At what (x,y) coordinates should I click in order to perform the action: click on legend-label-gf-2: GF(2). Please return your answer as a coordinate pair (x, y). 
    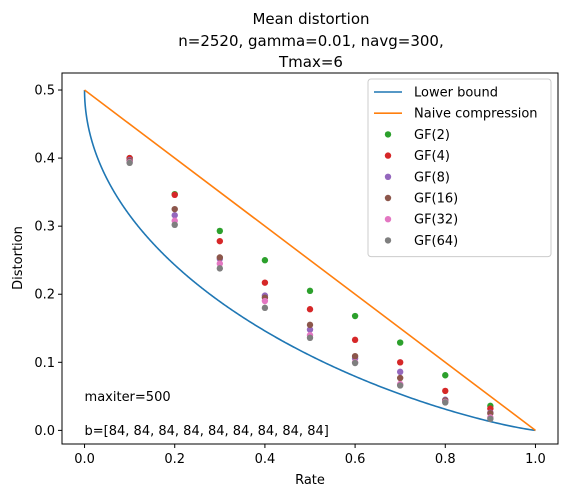
    Looking at the image, I should click on (432, 135).